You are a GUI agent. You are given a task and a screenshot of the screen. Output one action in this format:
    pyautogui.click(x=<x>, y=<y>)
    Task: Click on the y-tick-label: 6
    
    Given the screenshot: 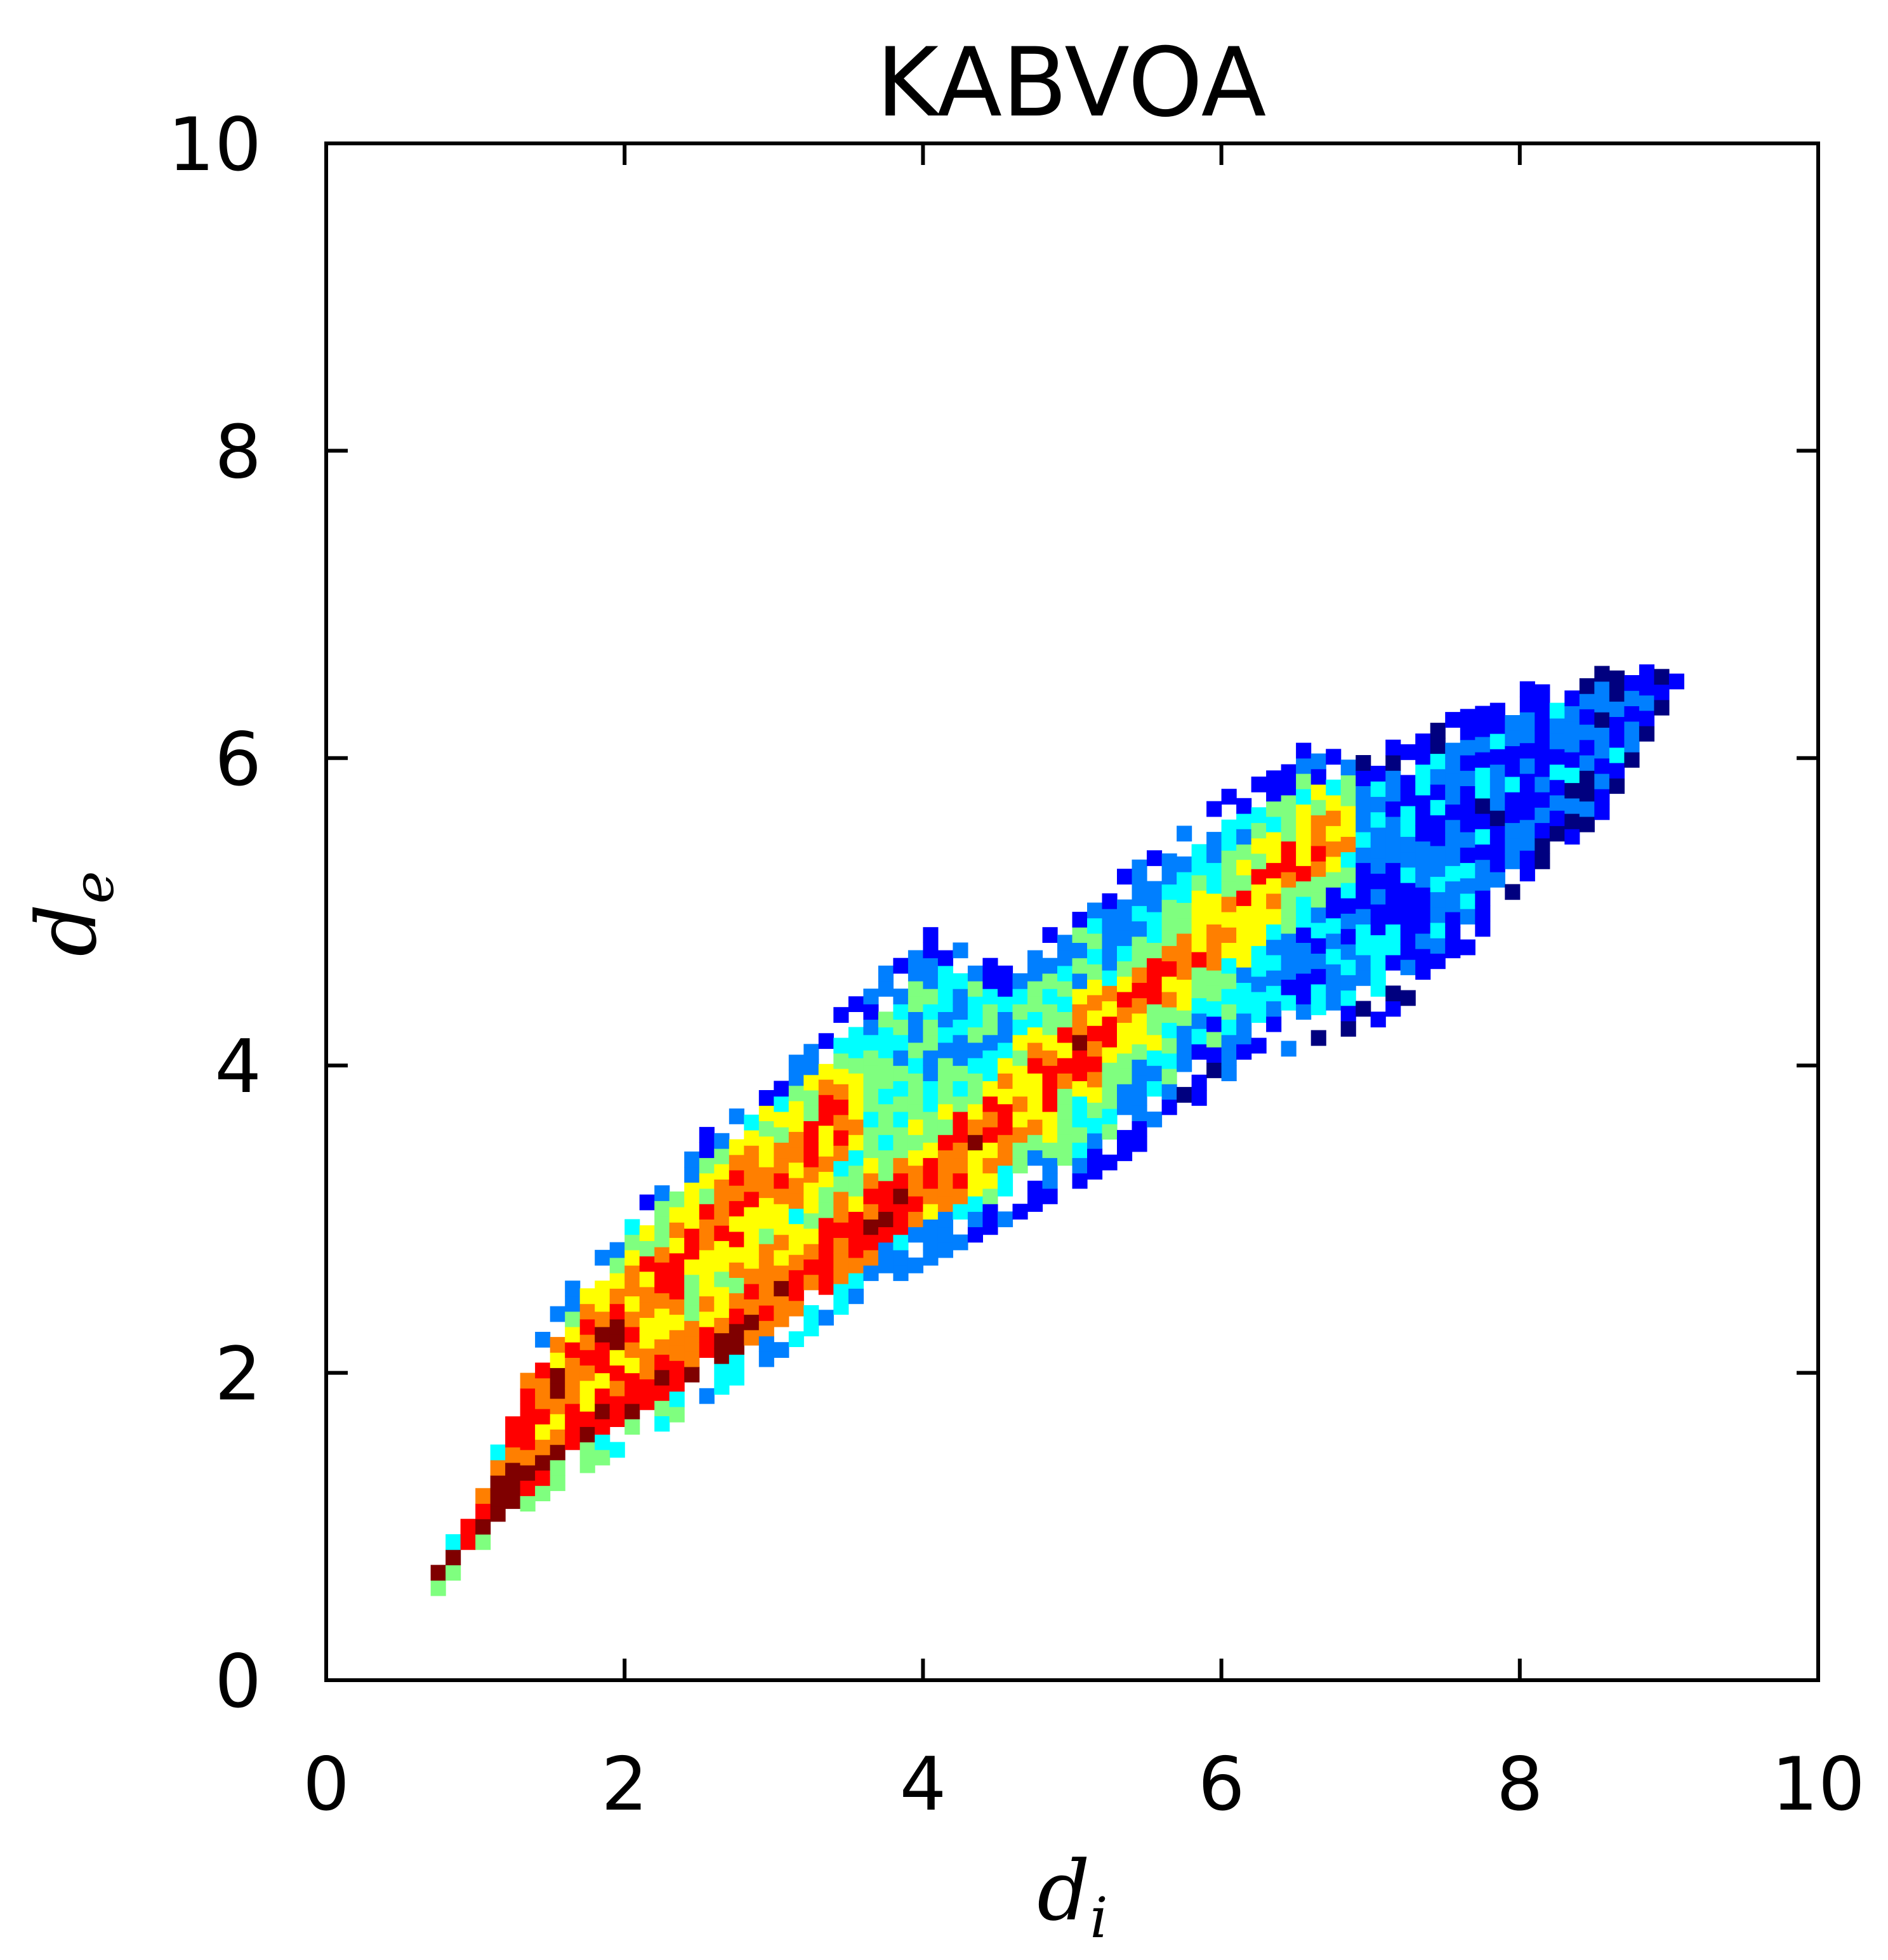 What is the action you would take?
    pyautogui.click(x=238, y=760)
    